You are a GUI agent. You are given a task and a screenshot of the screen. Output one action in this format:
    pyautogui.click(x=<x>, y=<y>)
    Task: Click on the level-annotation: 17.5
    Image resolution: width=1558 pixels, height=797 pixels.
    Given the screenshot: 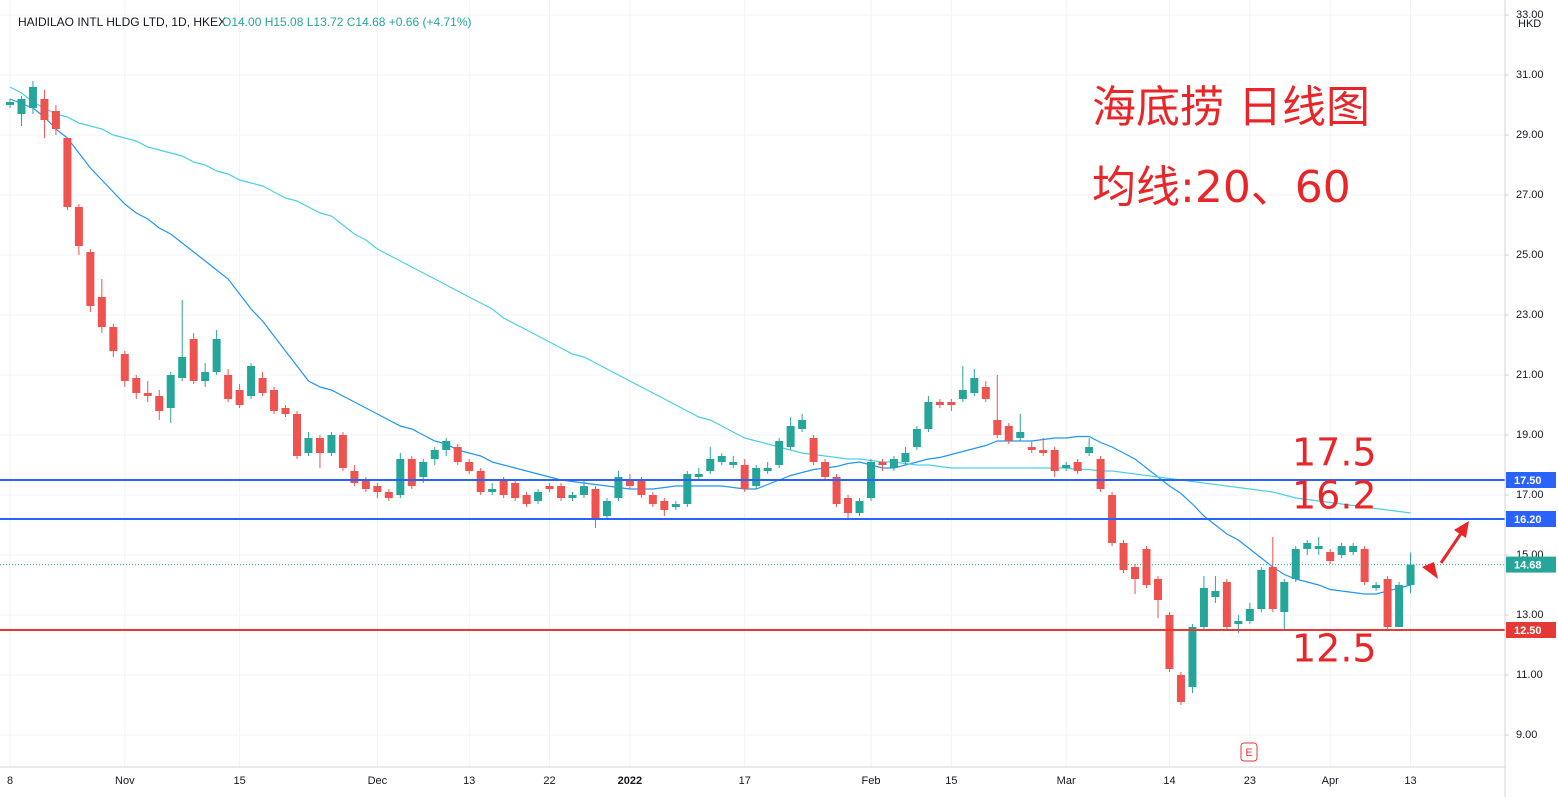 What is the action you would take?
    pyautogui.click(x=1334, y=453)
    